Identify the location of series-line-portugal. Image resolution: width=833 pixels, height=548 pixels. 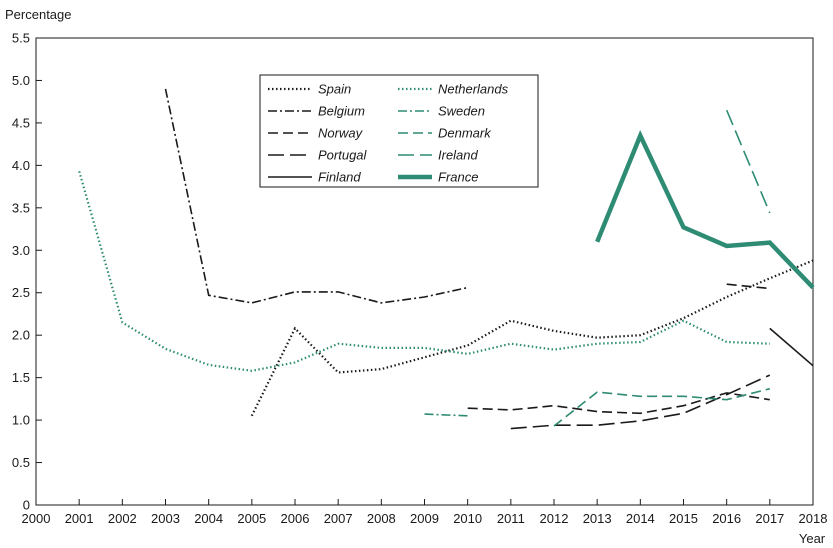
(640, 402).